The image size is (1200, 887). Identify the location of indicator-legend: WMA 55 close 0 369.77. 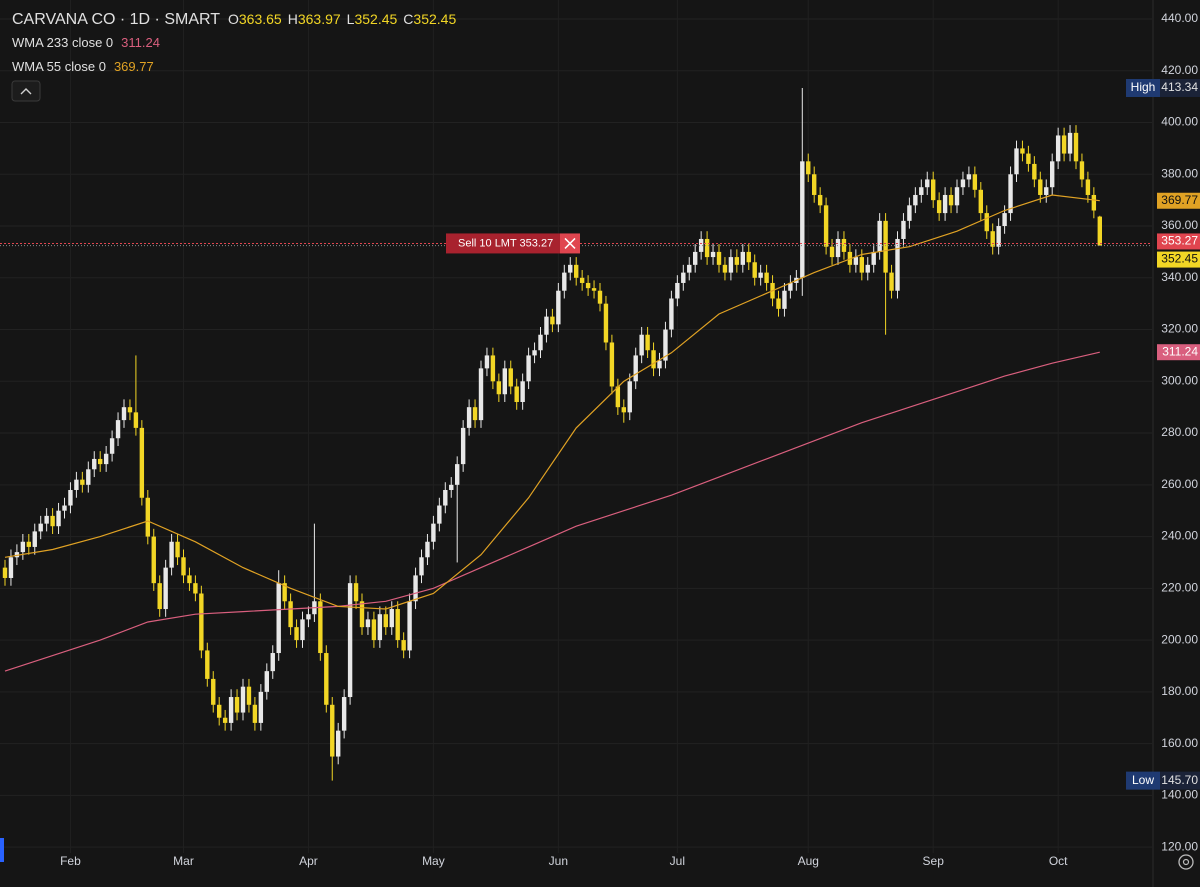
(83, 66).